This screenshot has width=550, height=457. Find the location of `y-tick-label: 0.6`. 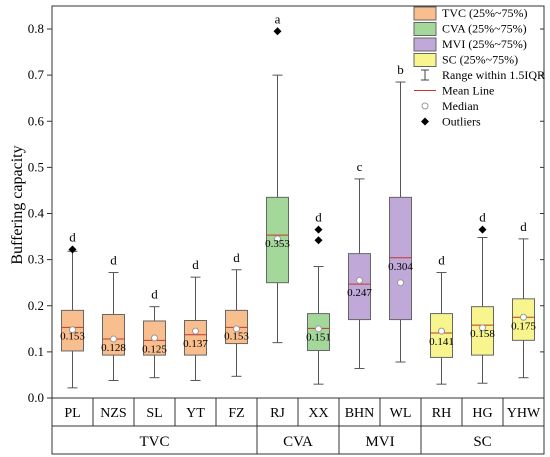

y-tick-label: 0.6 is located at coordinates (36, 120).